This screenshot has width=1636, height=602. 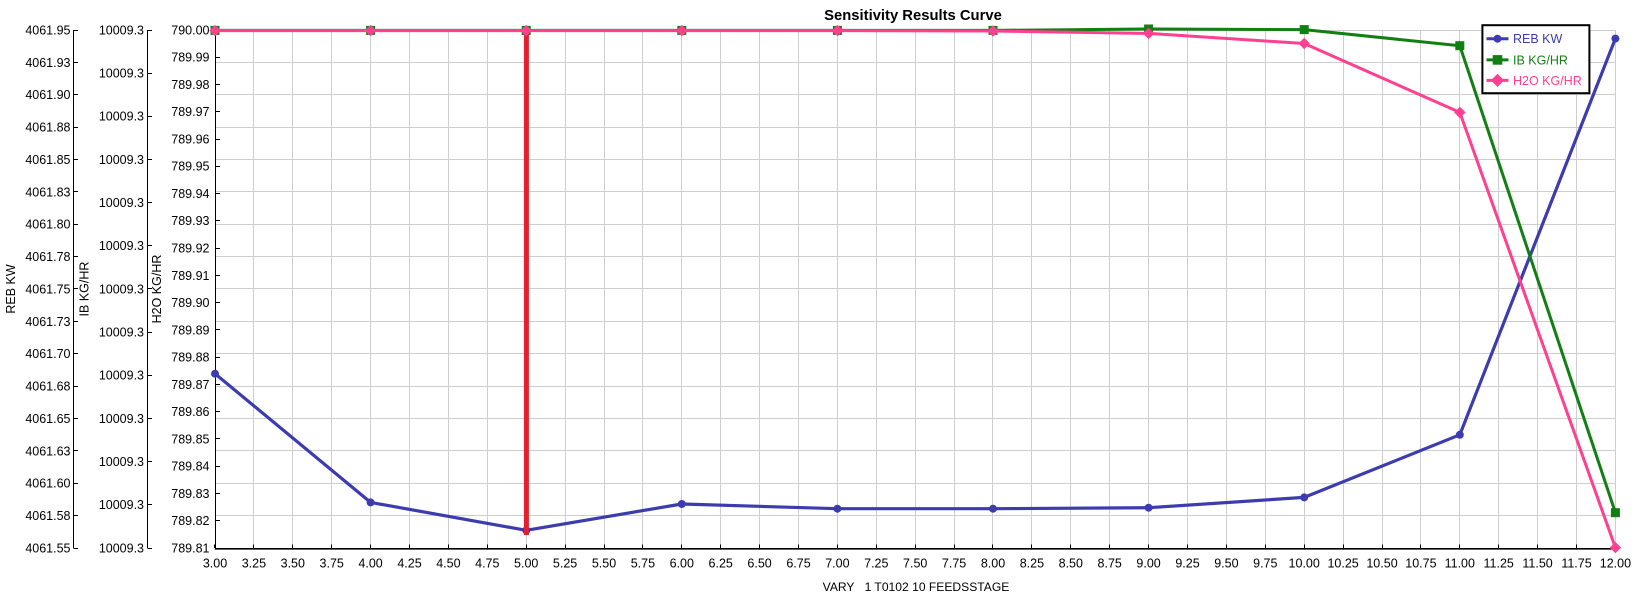 I want to click on svg-text: 9.25, so click(x=1187, y=564).